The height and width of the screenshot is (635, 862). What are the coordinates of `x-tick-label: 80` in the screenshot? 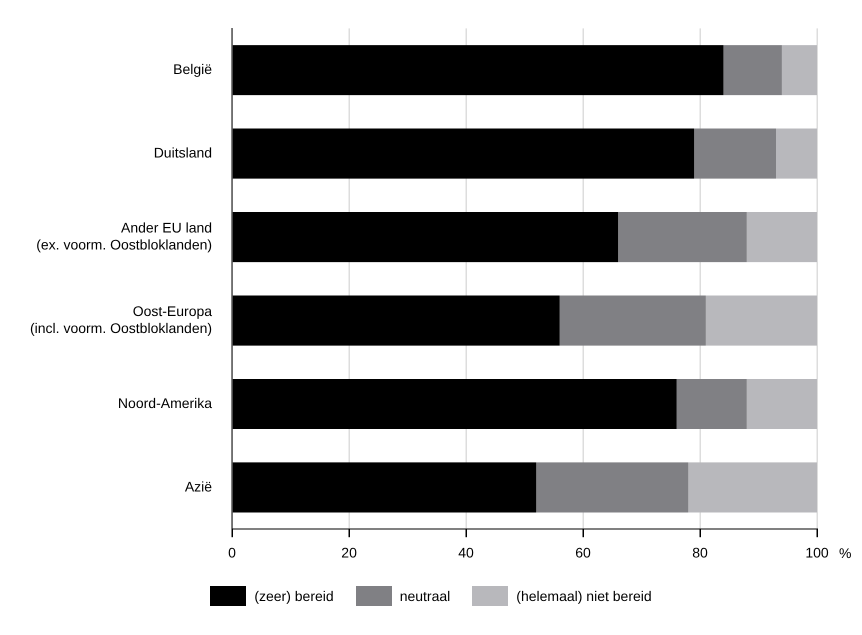 It's located at (700, 552).